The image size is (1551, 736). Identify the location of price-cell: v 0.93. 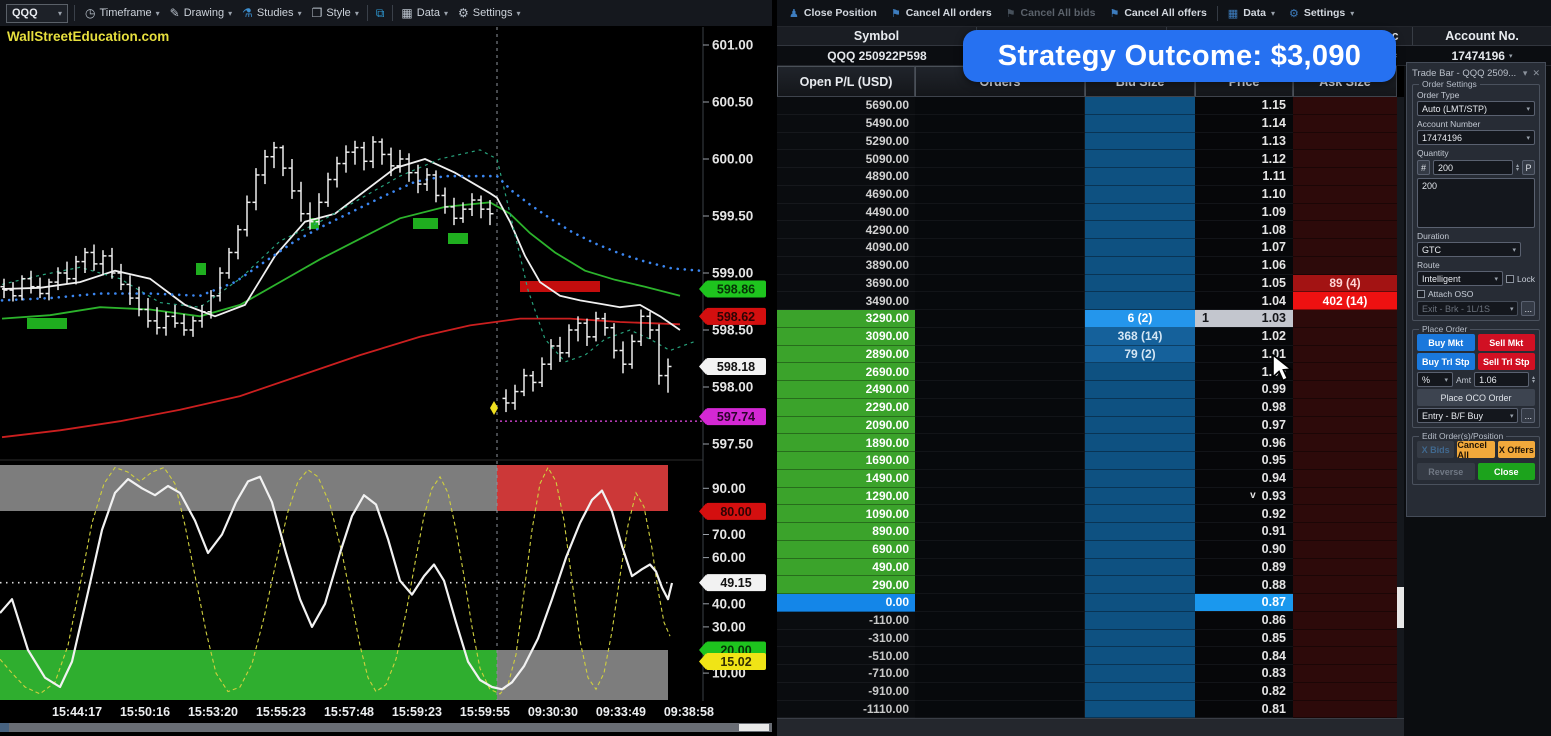
(1244, 496).